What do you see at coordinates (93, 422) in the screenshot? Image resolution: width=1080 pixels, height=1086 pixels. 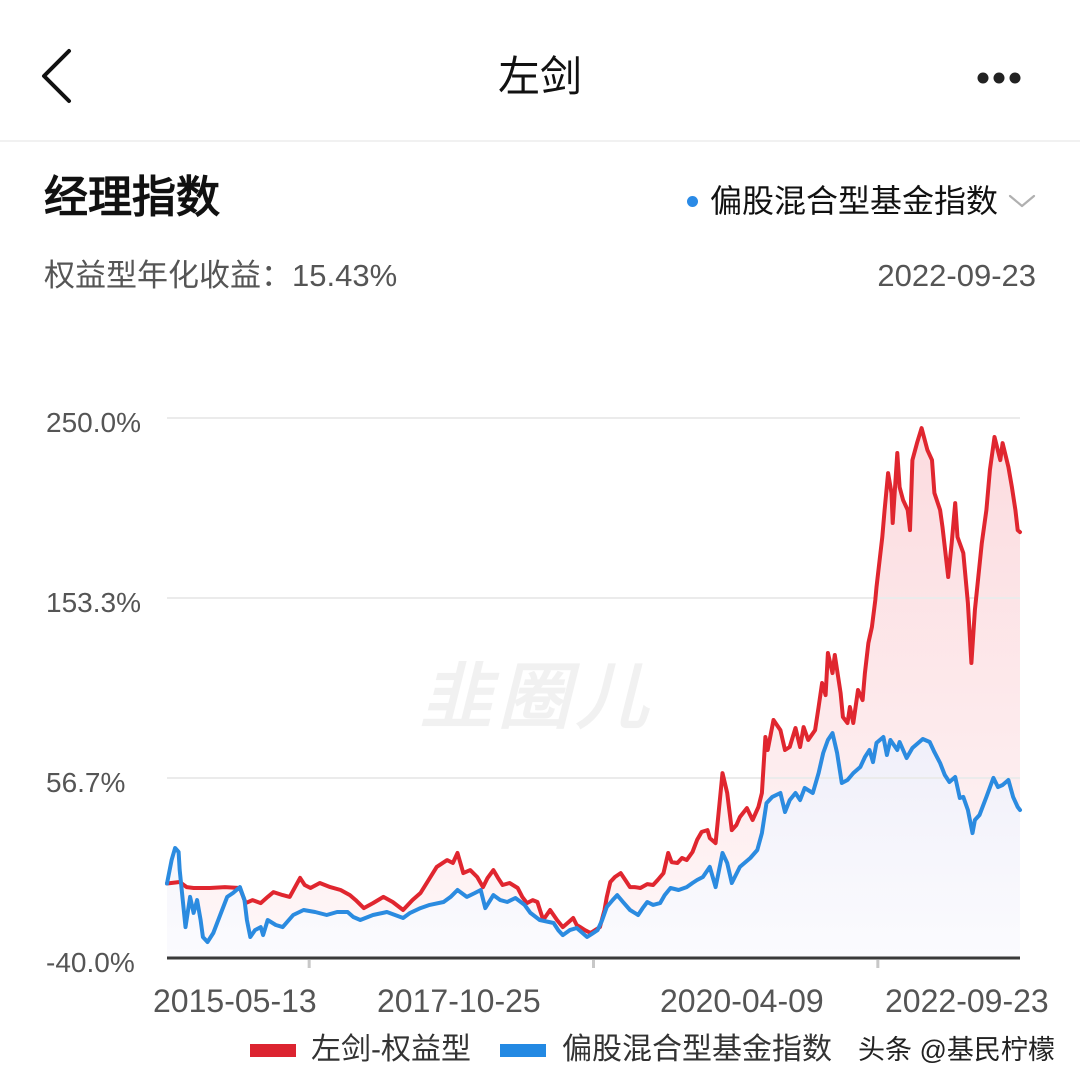 I see `y-axis-label: 250.0%` at bounding box center [93, 422].